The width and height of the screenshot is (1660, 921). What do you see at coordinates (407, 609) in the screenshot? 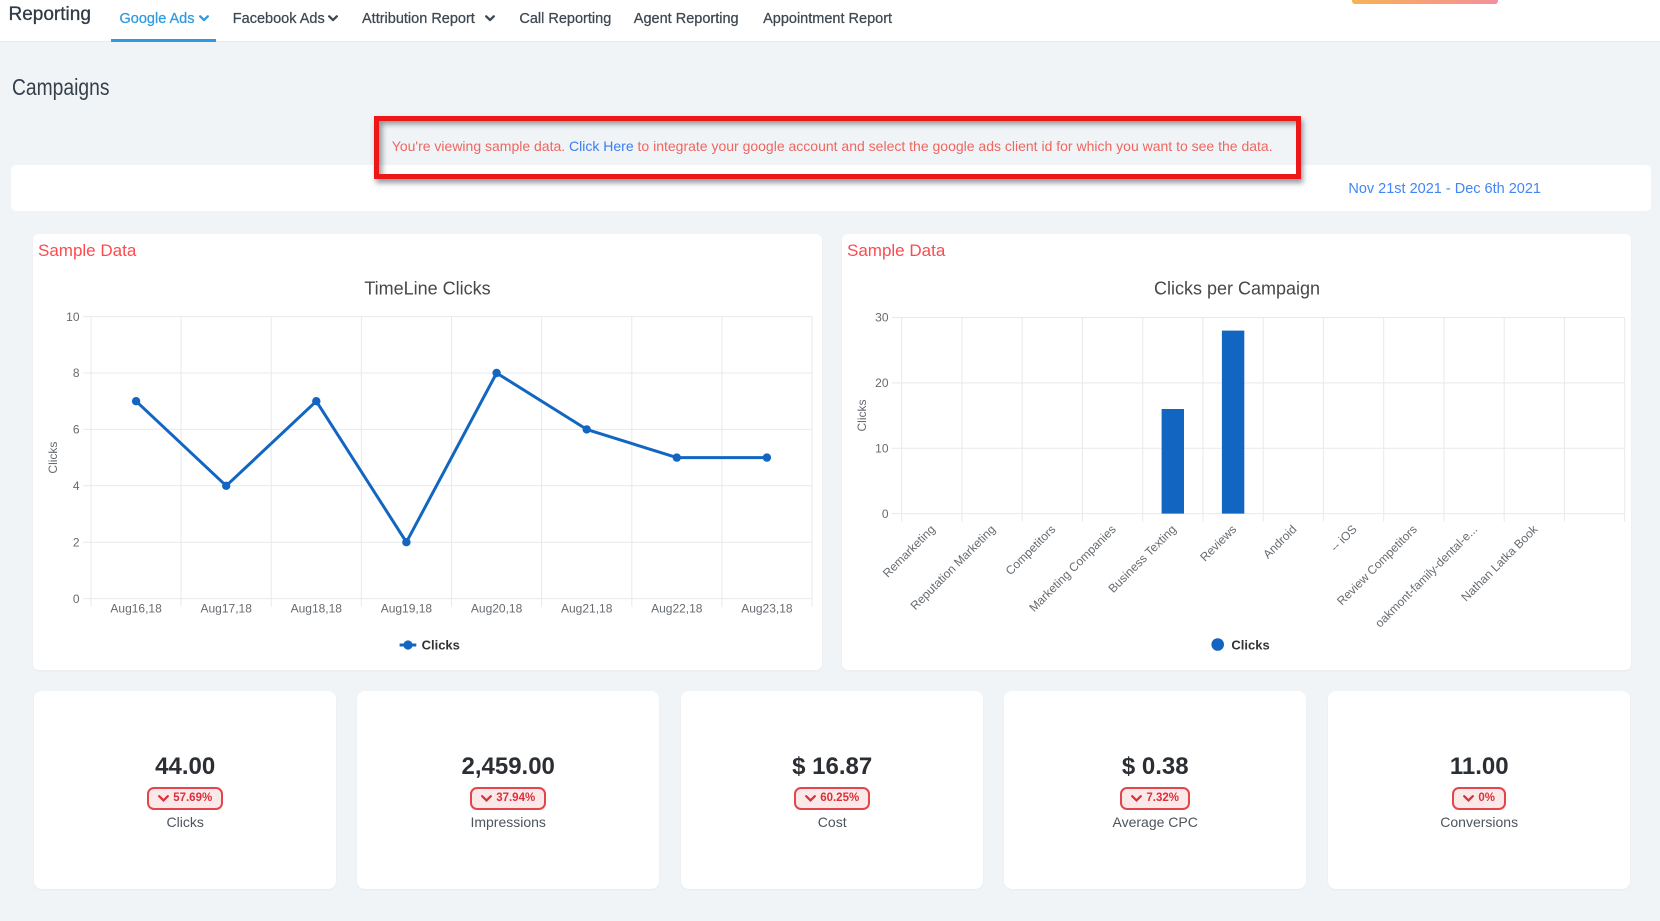
I see `svg-text: Aug19,18` at bounding box center [407, 609].